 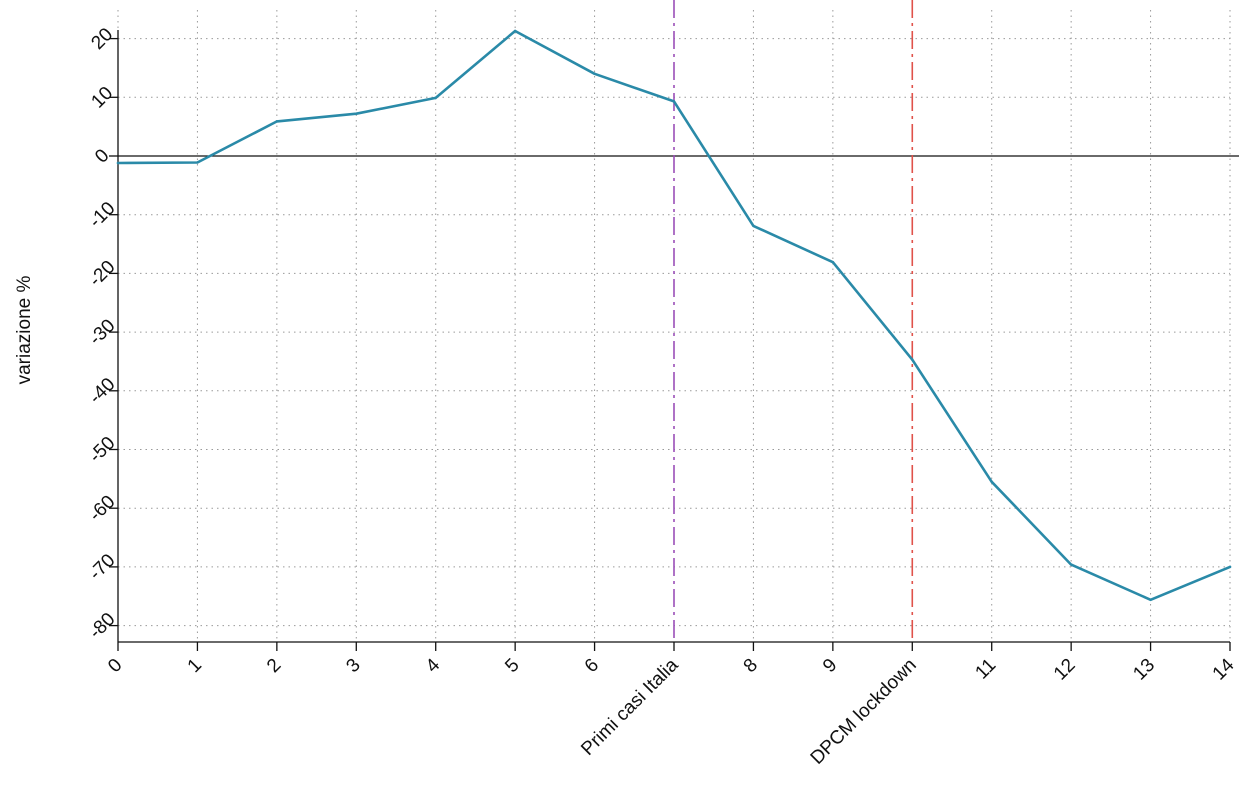 What do you see at coordinates (830, 666) in the screenshot?
I see `x-tick-label: 9` at bounding box center [830, 666].